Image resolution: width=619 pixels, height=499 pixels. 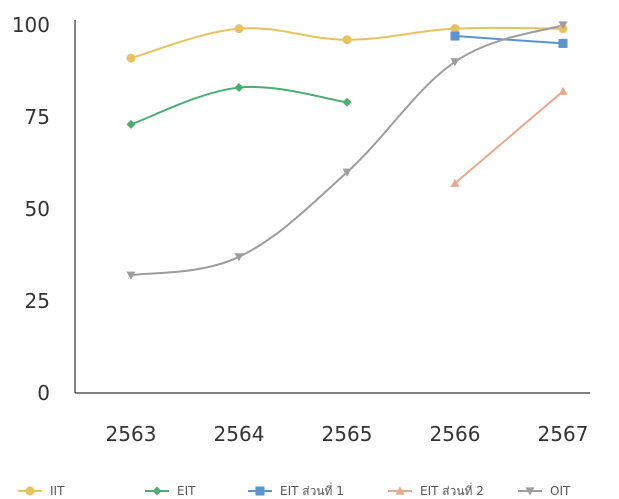 I want to click on x-tick-label: 2565, so click(x=347, y=434).